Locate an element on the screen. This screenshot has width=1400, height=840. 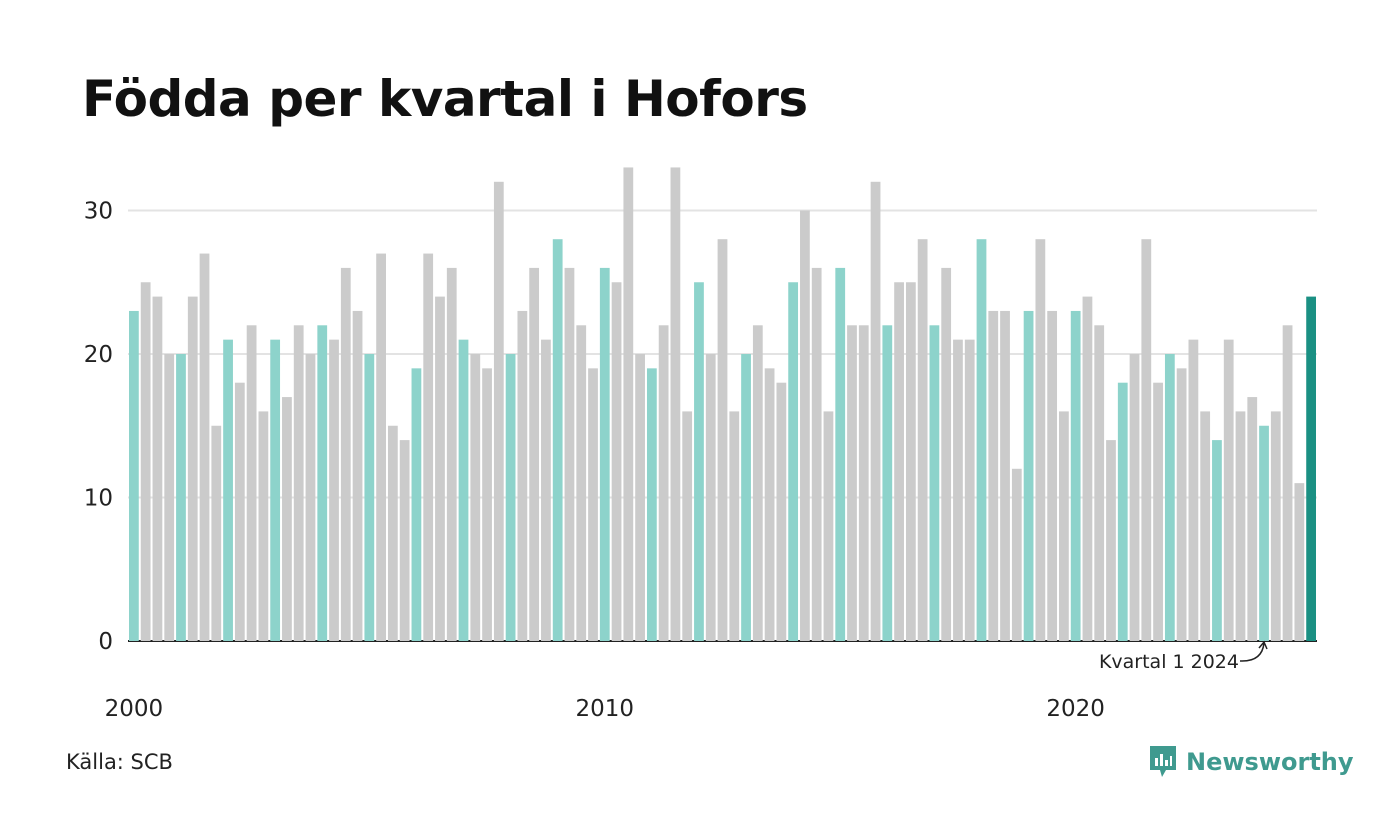
chart-title: Födda per kvartal i Hofors is located at coordinates (445, 99).